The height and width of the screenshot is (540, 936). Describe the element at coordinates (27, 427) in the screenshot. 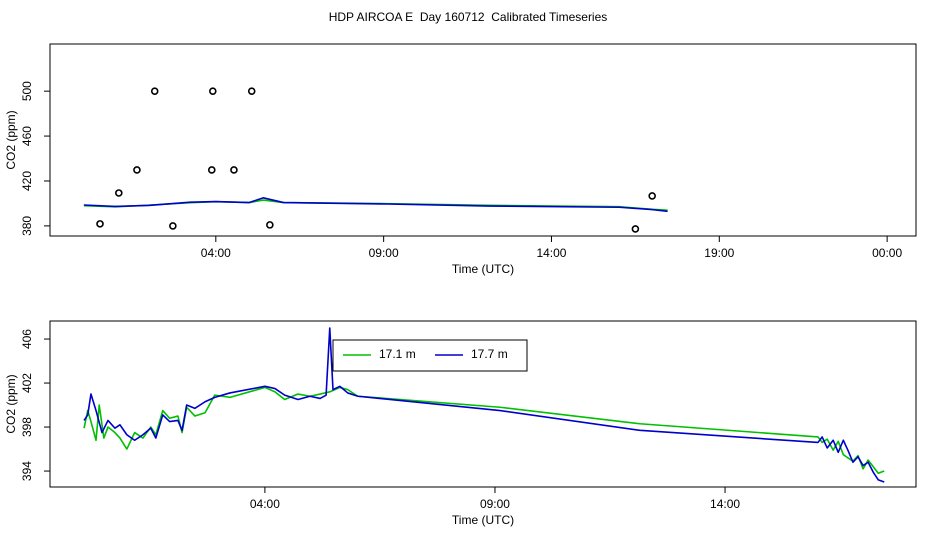

I see `y-tick-label: 398` at that location.